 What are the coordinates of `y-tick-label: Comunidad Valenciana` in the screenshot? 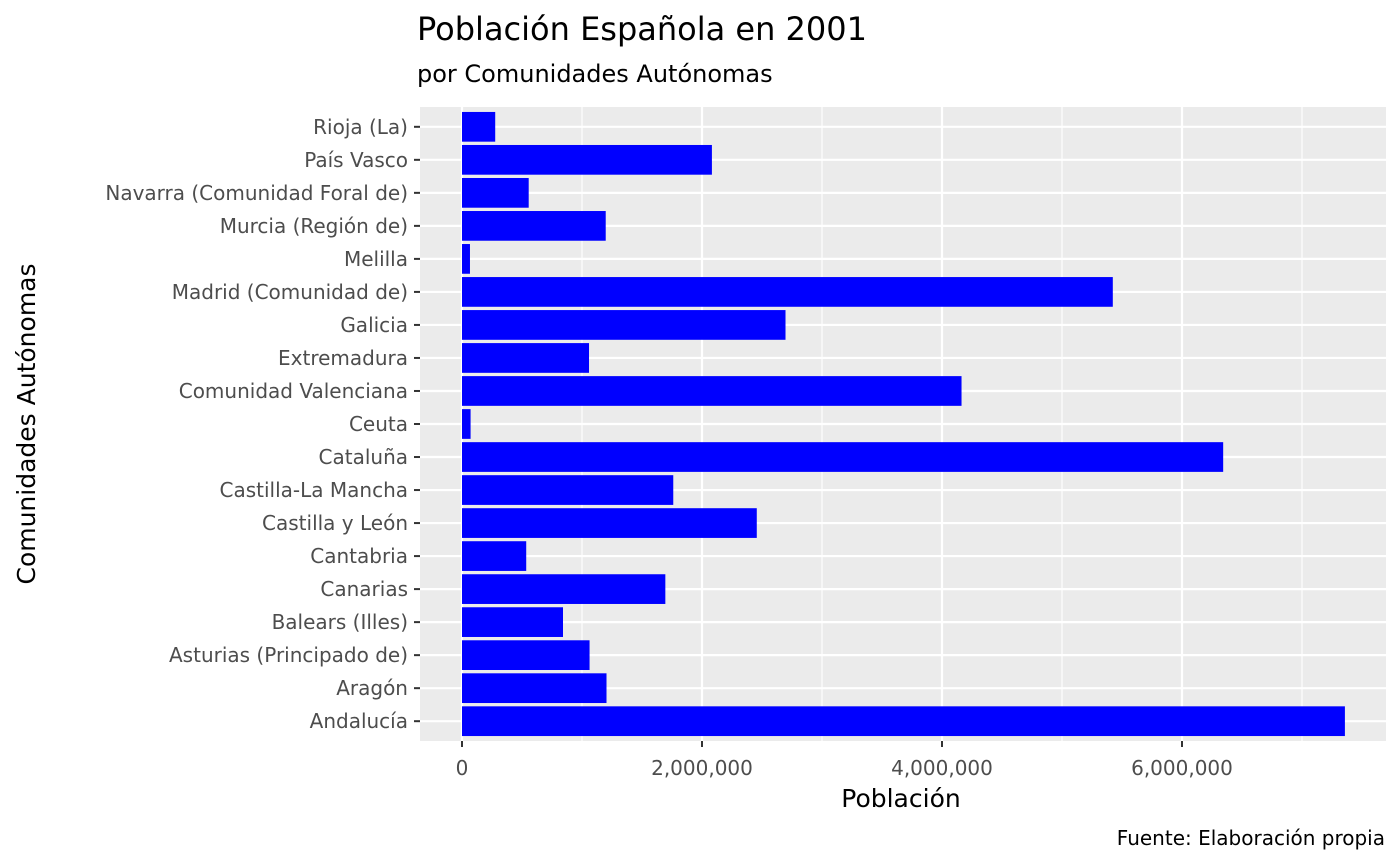 It's located at (293, 391).